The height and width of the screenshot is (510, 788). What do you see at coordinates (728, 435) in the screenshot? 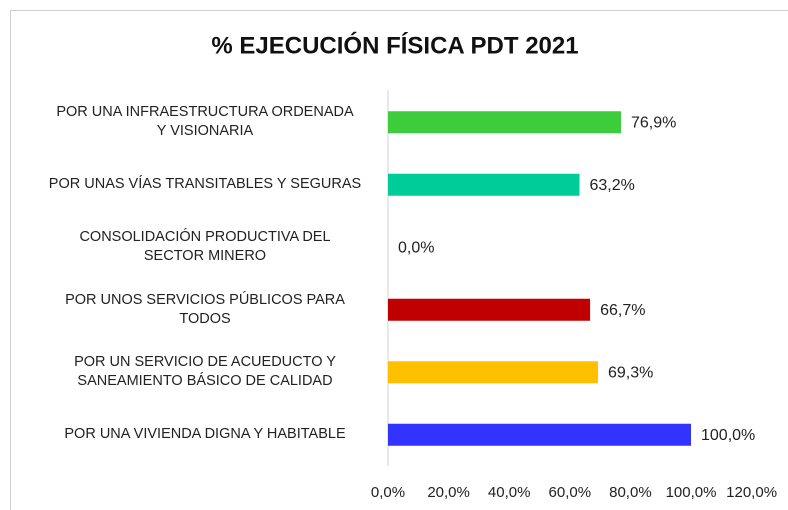
I see `data-label: 100,0%` at bounding box center [728, 435].